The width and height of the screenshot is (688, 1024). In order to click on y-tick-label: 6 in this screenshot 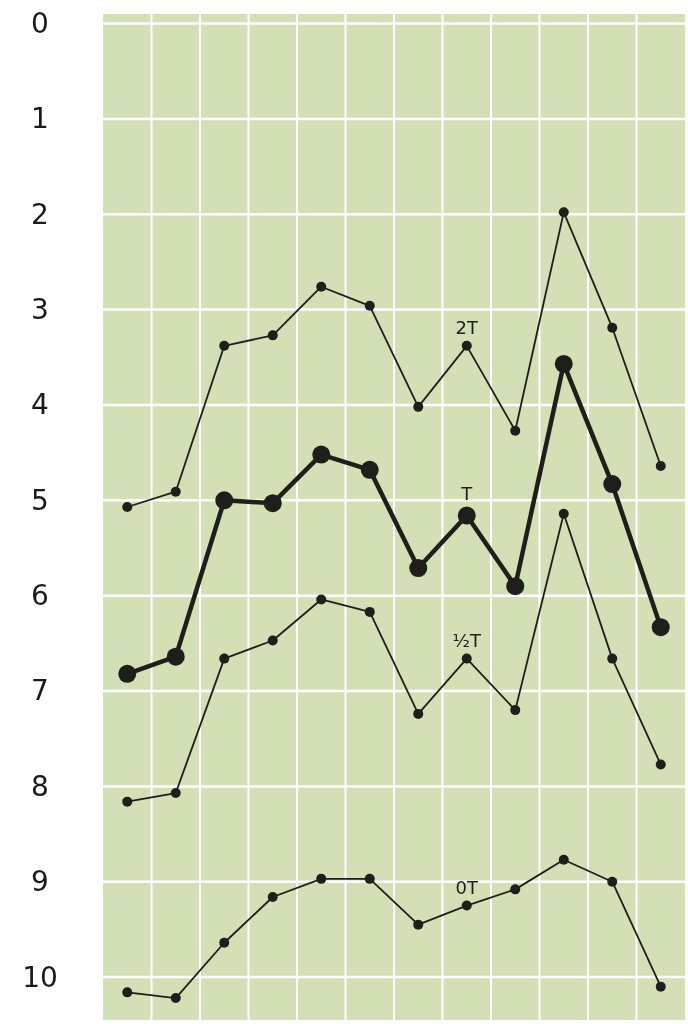, I will do `click(40, 596)`.